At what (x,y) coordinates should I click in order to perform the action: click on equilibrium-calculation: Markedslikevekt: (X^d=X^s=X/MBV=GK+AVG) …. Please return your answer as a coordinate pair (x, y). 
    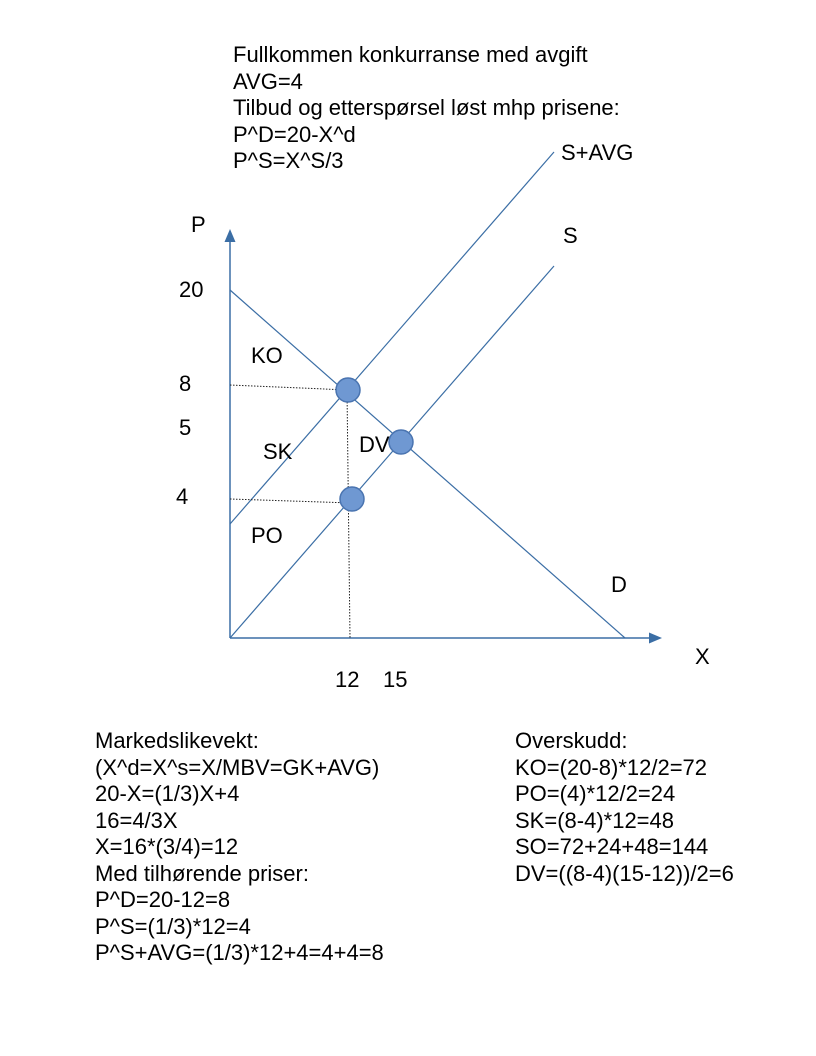
    Looking at the image, I should click on (239, 847).